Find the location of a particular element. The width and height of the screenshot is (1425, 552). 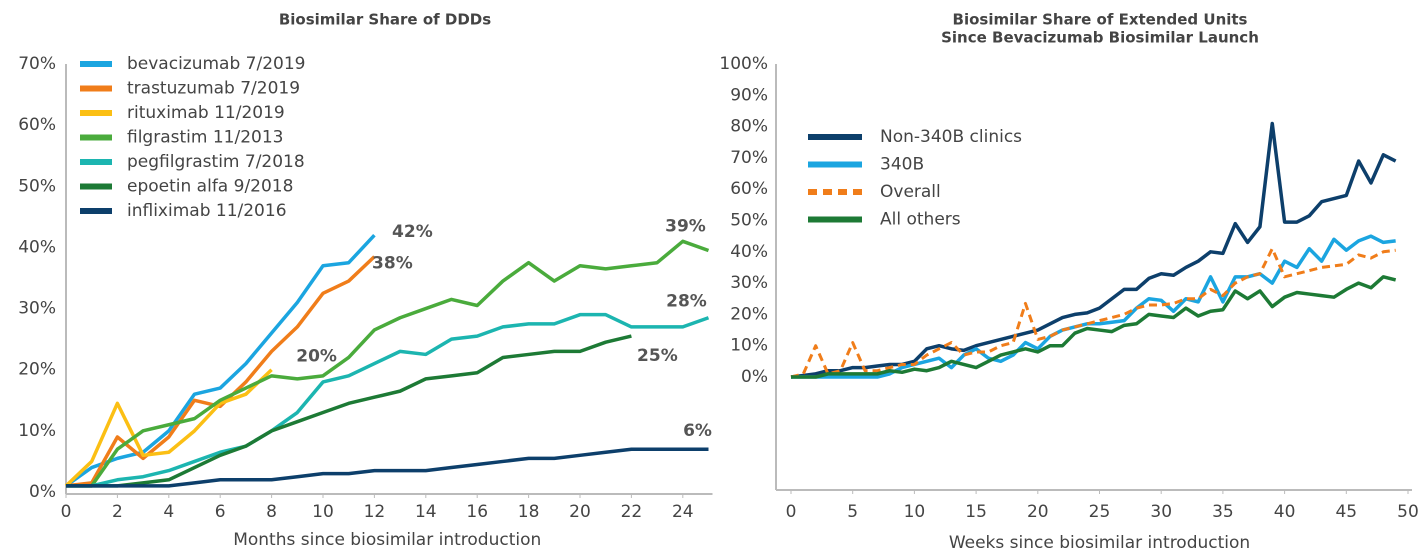

legend-label: All others is located at coordinates (920, 220).